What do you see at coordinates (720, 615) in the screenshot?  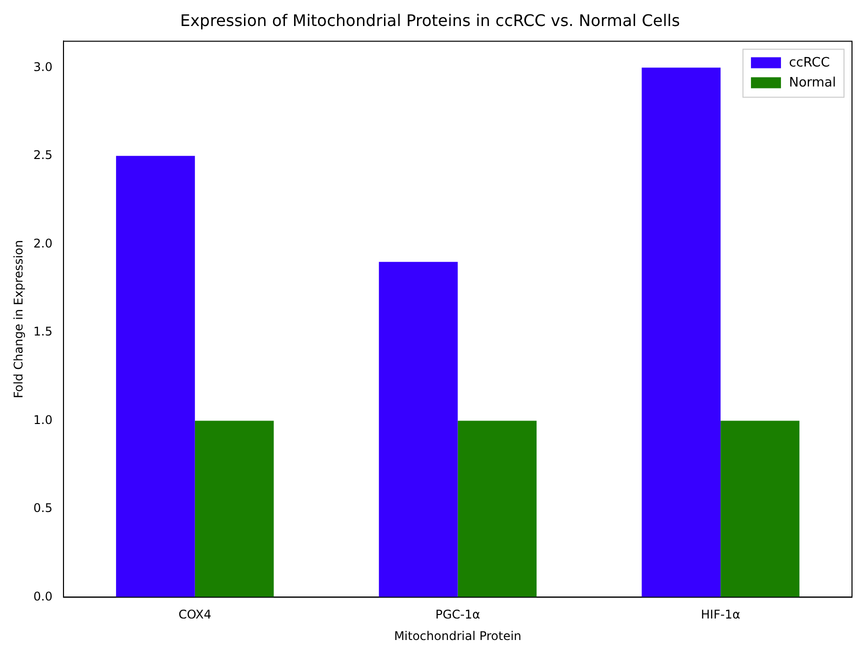 I see `x-tick-label: HIF-1α` at bounding box center [720, 615].